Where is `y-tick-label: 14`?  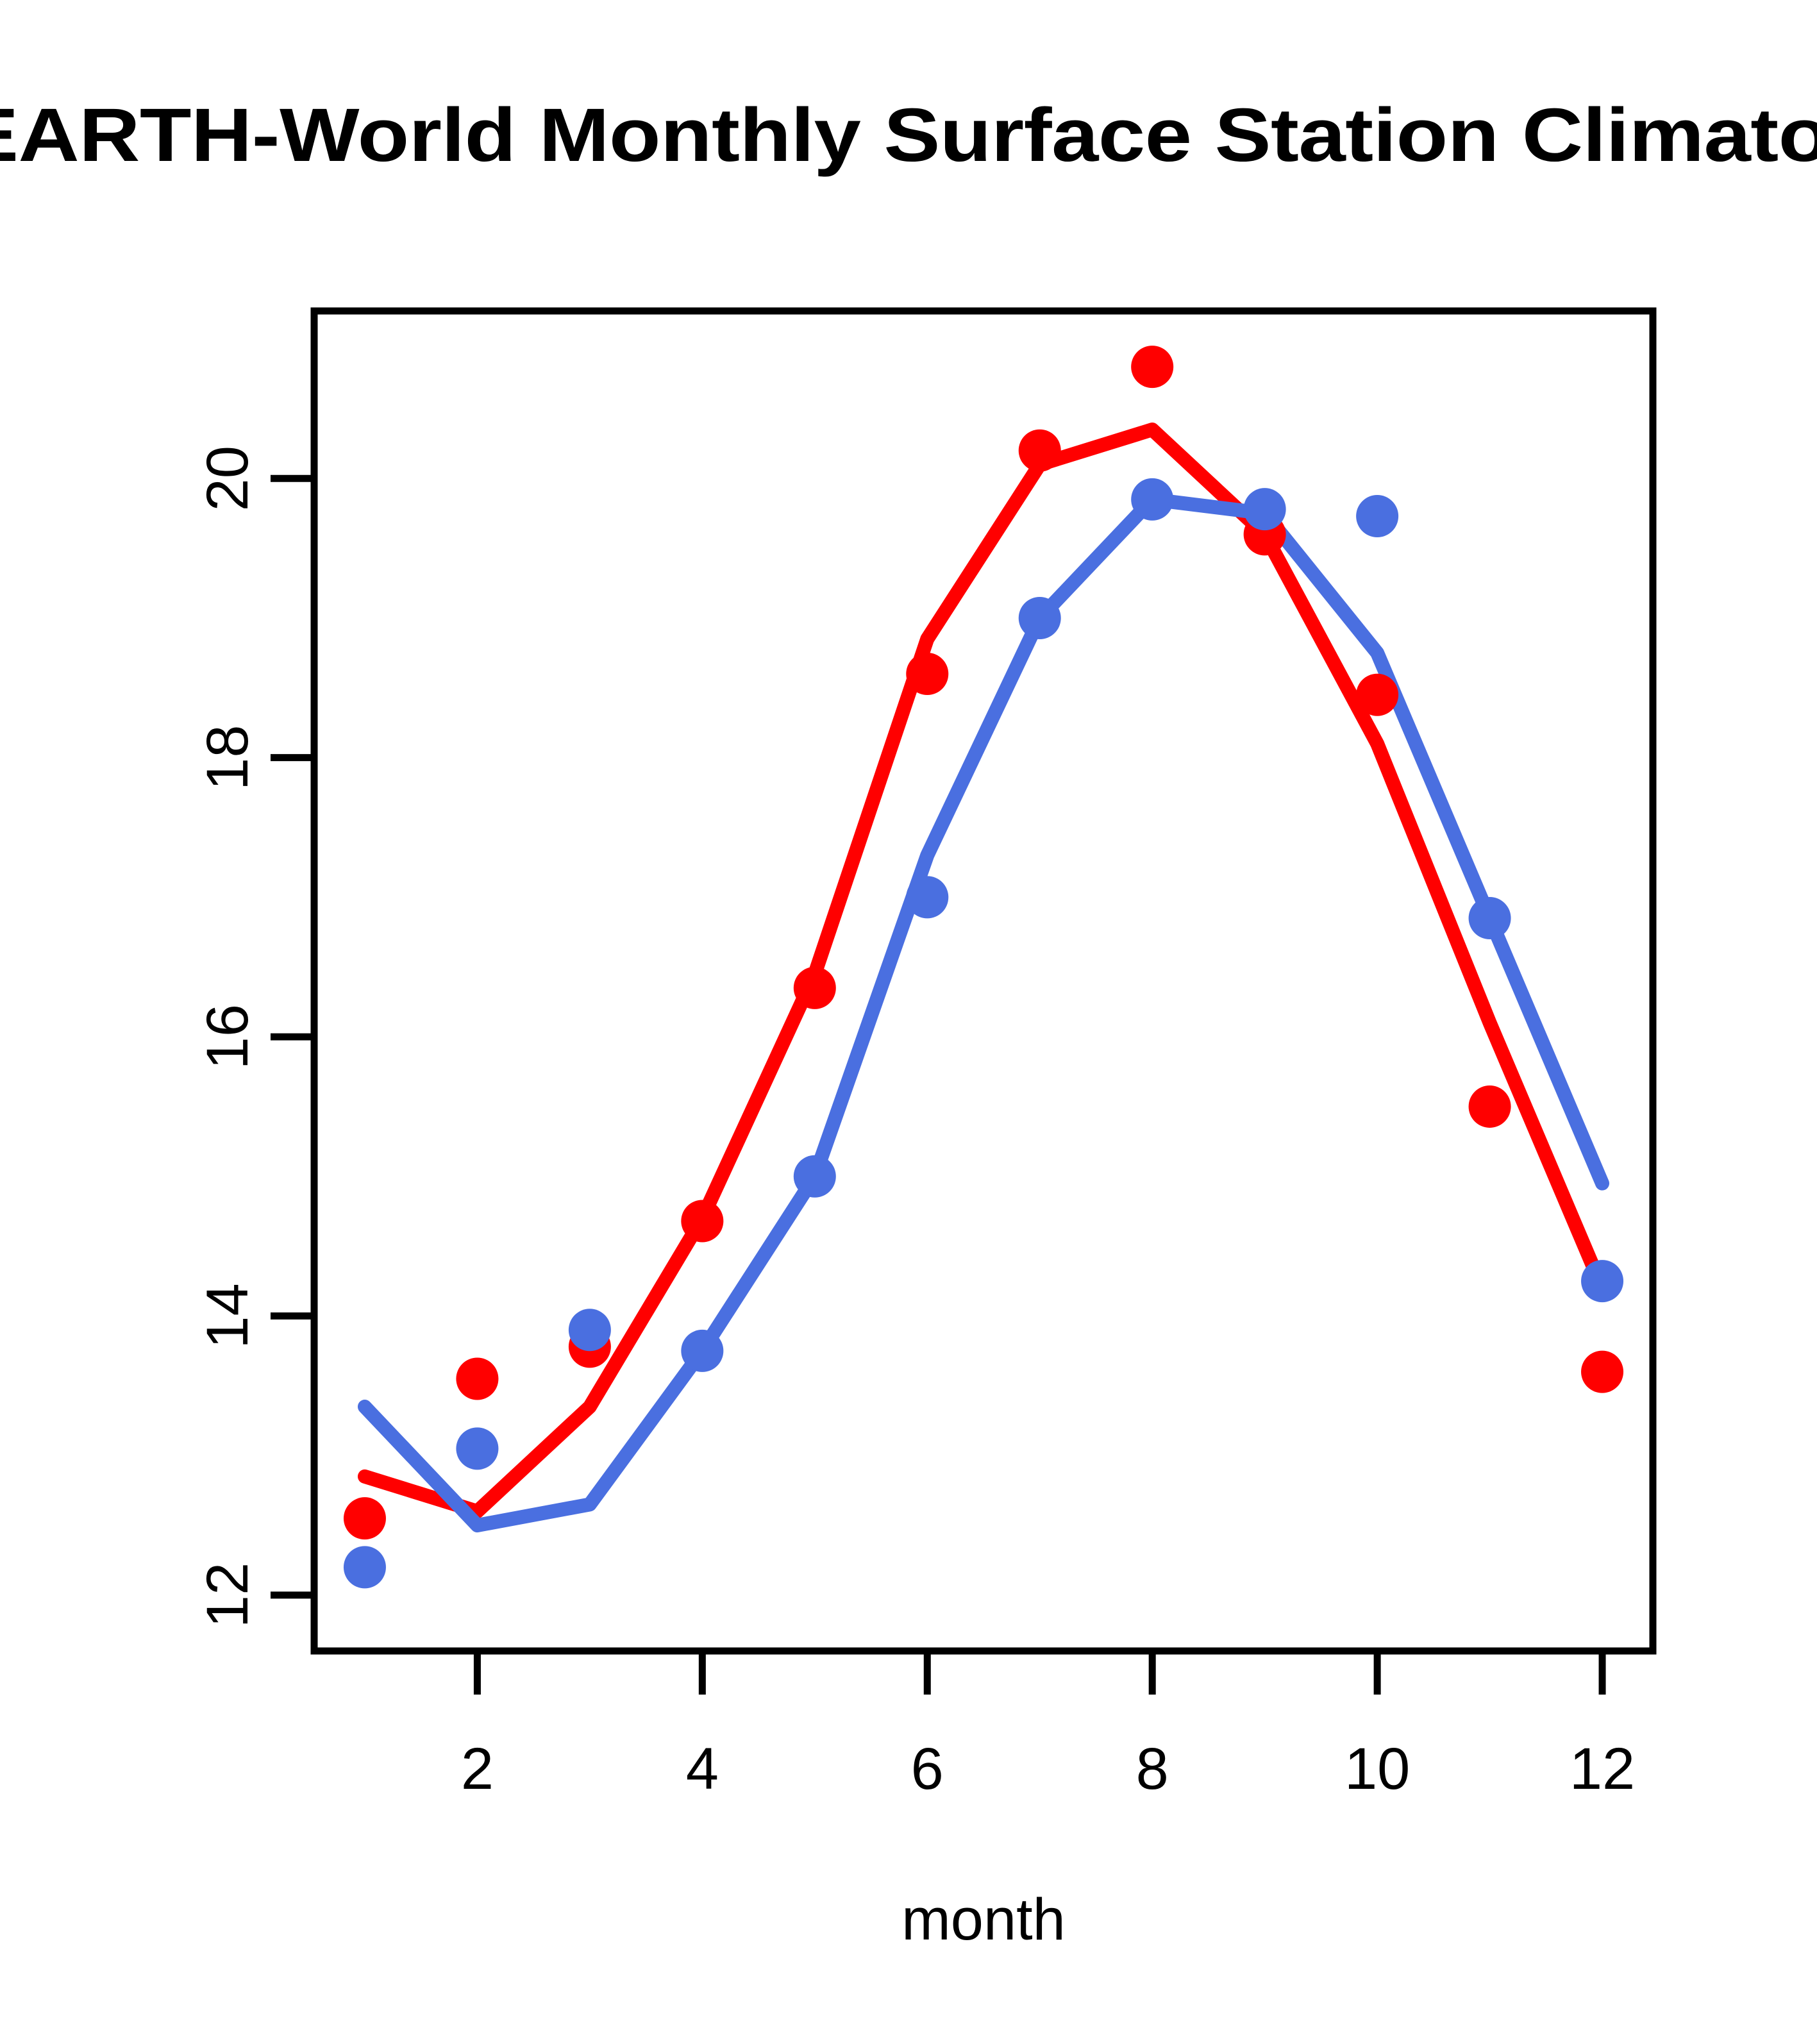
y-tick-label: 14 is located at coordinates (227, 1316).